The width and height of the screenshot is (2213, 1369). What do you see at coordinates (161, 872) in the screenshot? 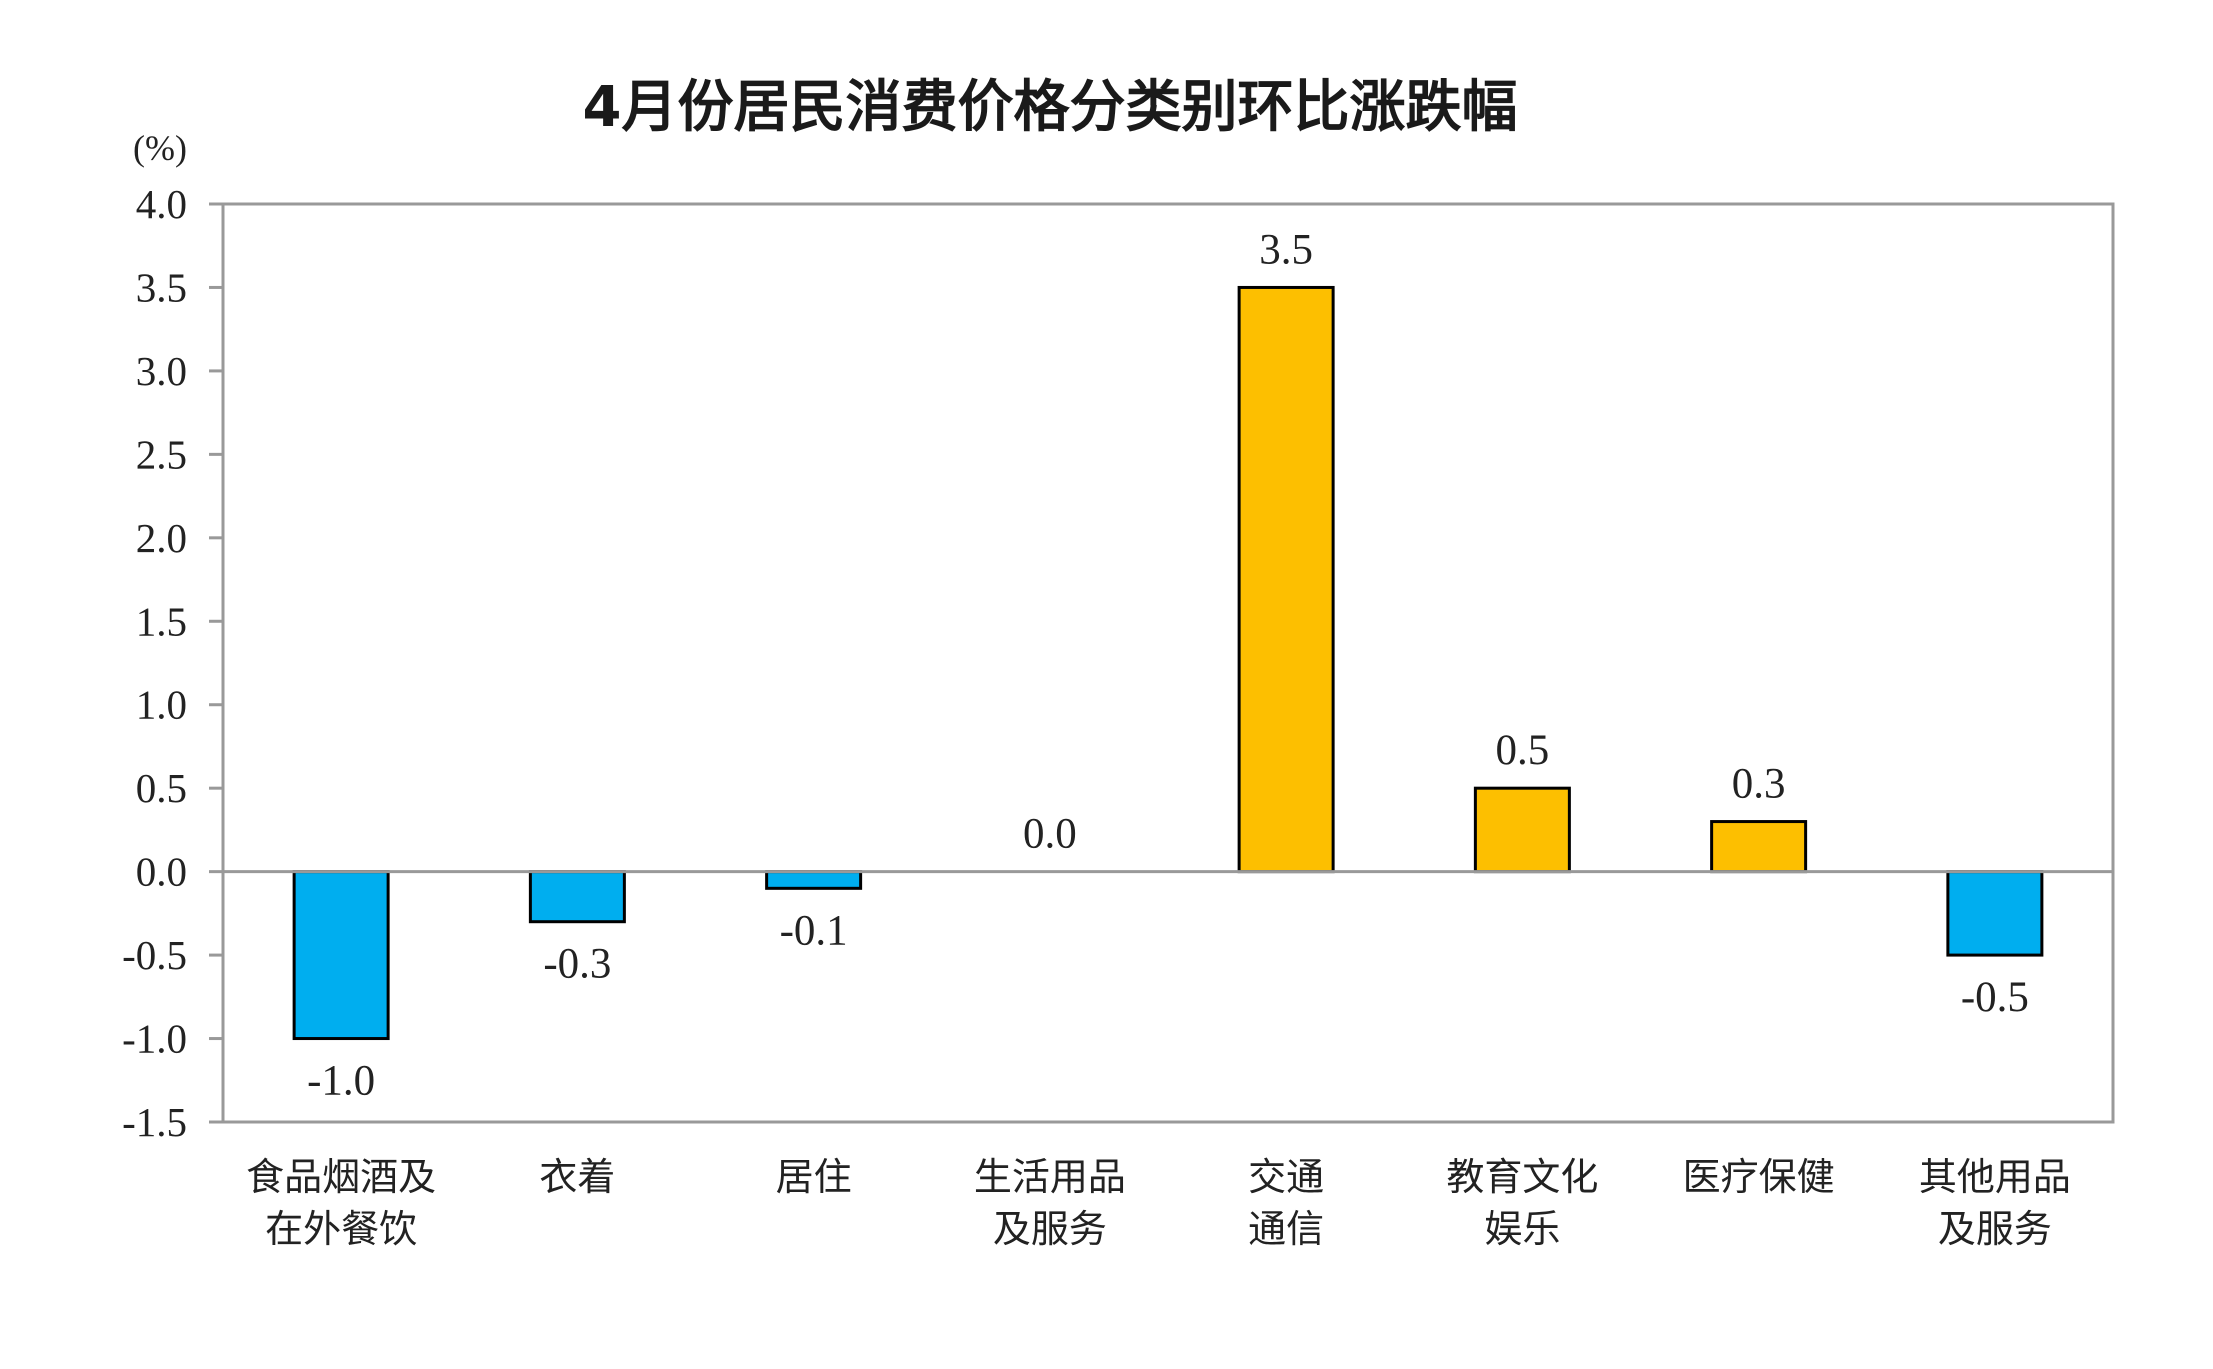
I see `y-tick-label: 0.0` at bounding box center [161, 872].